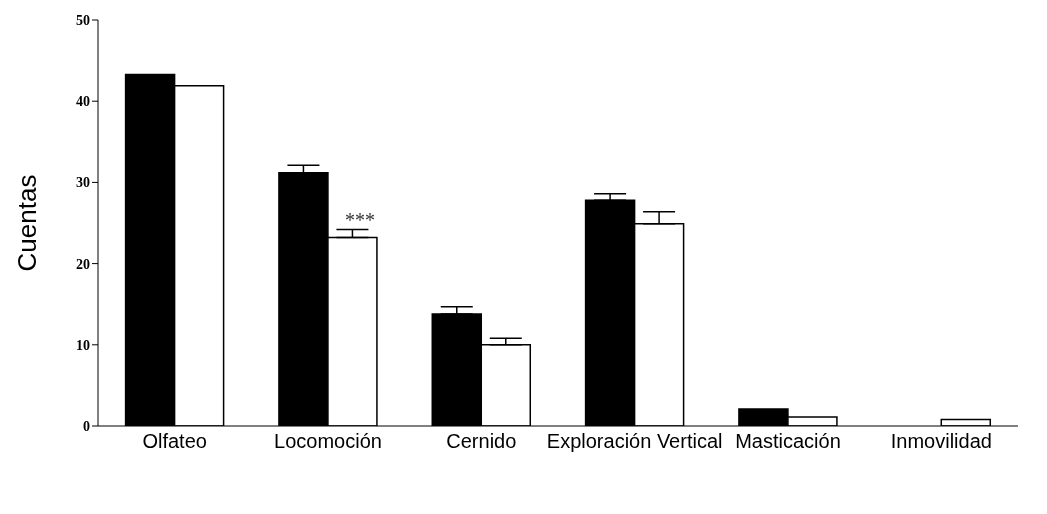  What do you see at coordinates (328, 441) in the screenshot?
I see `x-tick-label: Locomoción` at bounding box center [328, 441].